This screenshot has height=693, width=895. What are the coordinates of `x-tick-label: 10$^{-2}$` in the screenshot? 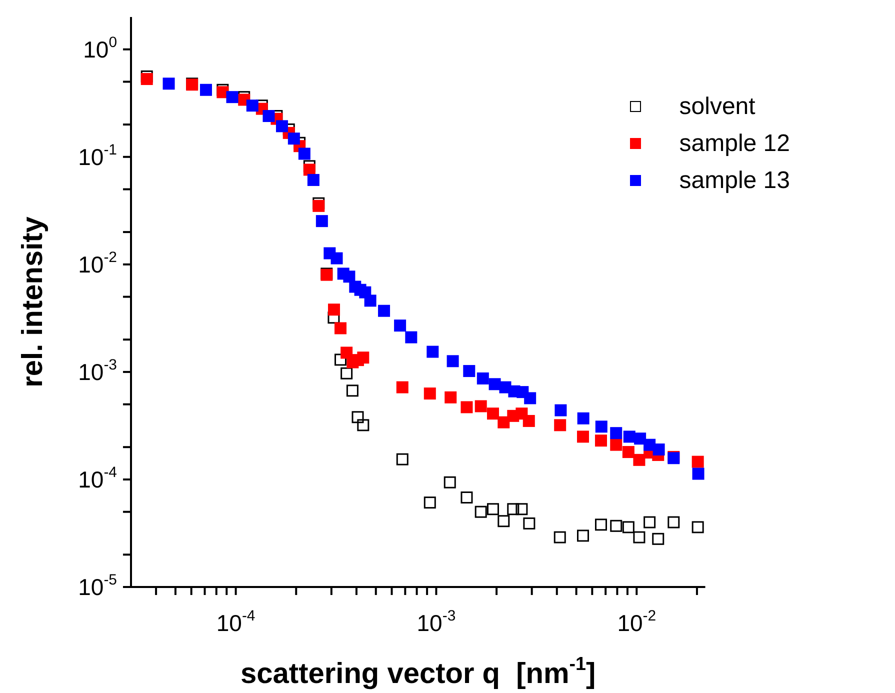 It's located at (636, 622).